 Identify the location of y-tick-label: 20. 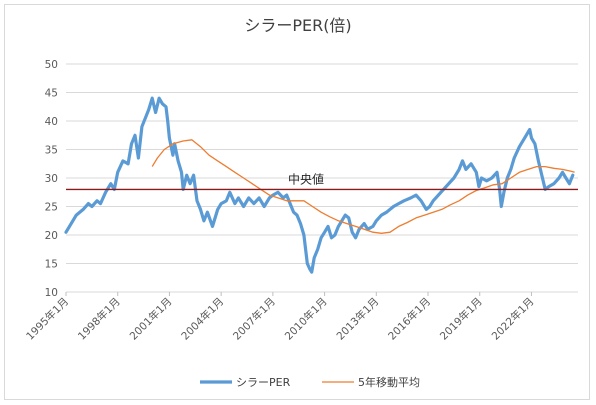
(51, 236).